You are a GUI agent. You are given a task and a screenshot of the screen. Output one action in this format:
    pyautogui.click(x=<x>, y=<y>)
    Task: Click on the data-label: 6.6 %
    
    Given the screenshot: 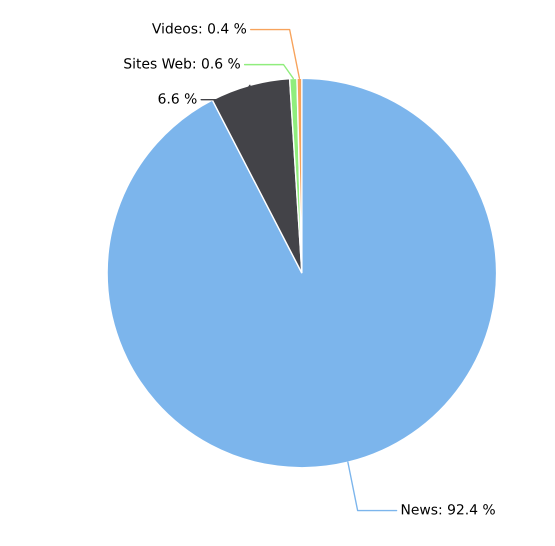 What is the action you would take?
    pyautogui.click(x=177, y=98)
    